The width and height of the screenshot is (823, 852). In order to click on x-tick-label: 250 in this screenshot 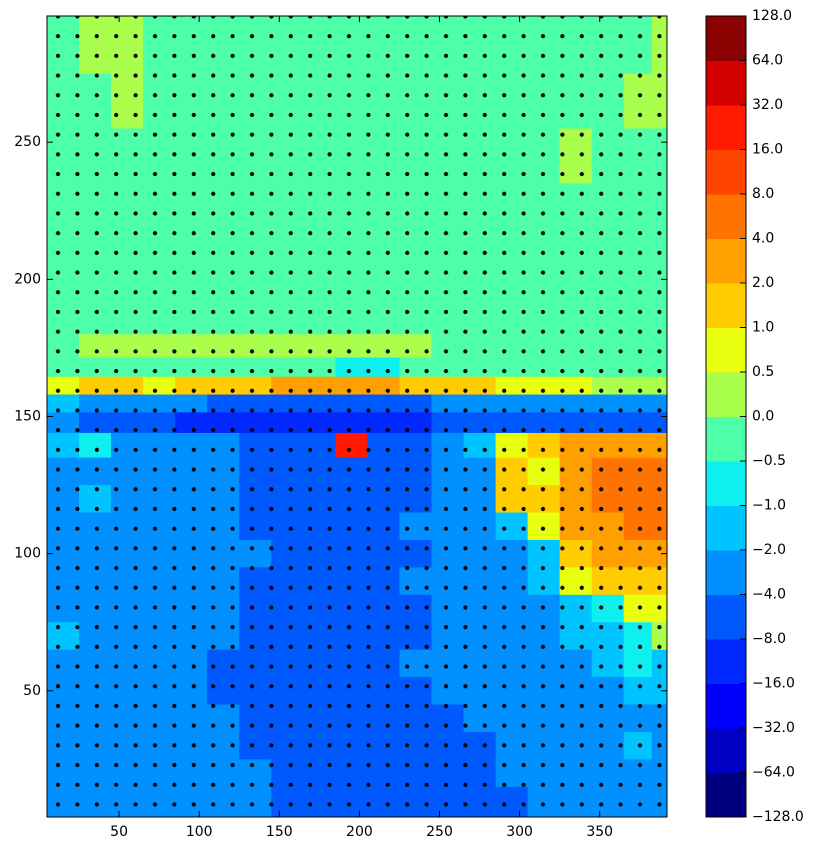, I will do `click(439, 832)`.